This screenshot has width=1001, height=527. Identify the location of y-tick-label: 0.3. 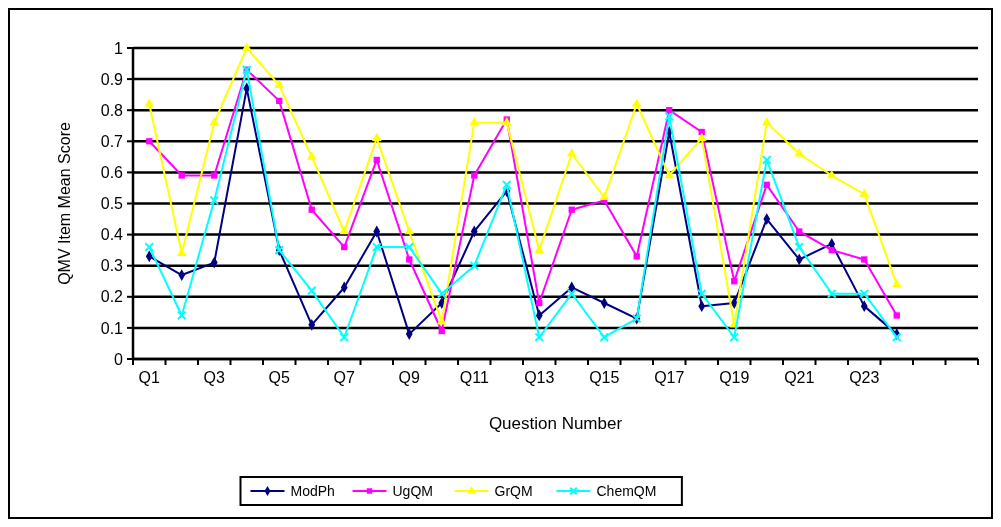
(112, 266).